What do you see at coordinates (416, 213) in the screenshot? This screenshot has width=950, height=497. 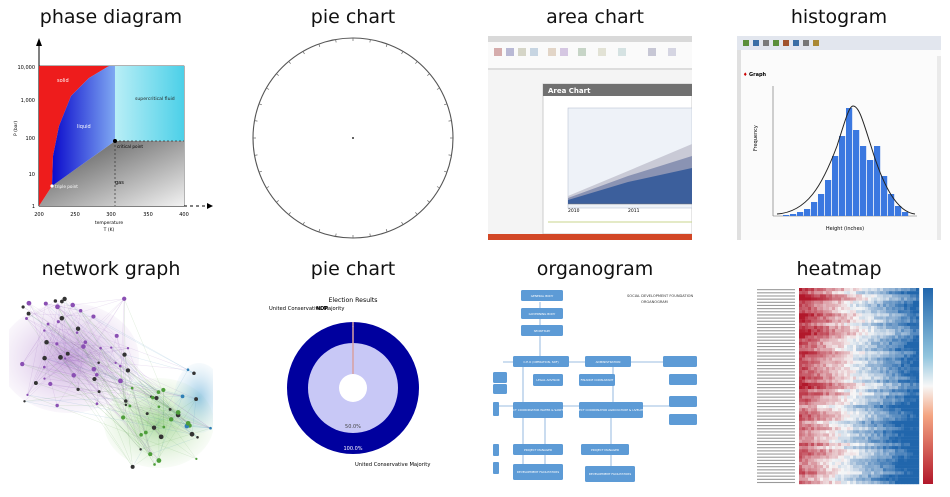 I see `pie-tick` at bounding box center [416, 213].